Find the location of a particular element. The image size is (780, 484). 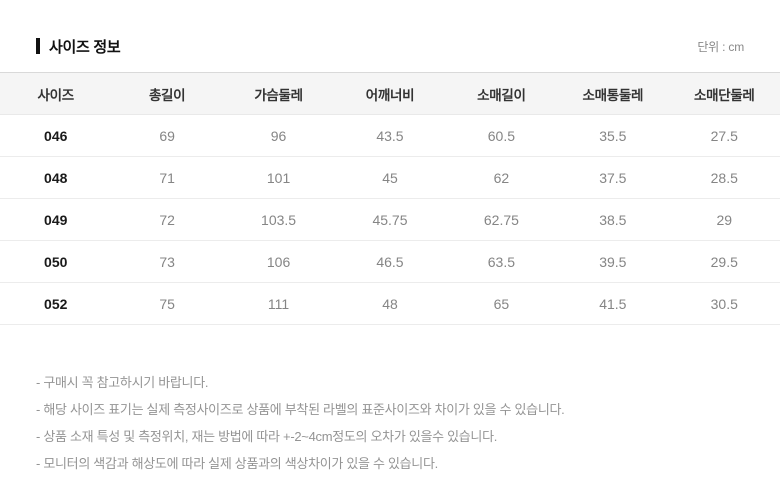

size-cell: 049 is located at coordinates (56, 219).